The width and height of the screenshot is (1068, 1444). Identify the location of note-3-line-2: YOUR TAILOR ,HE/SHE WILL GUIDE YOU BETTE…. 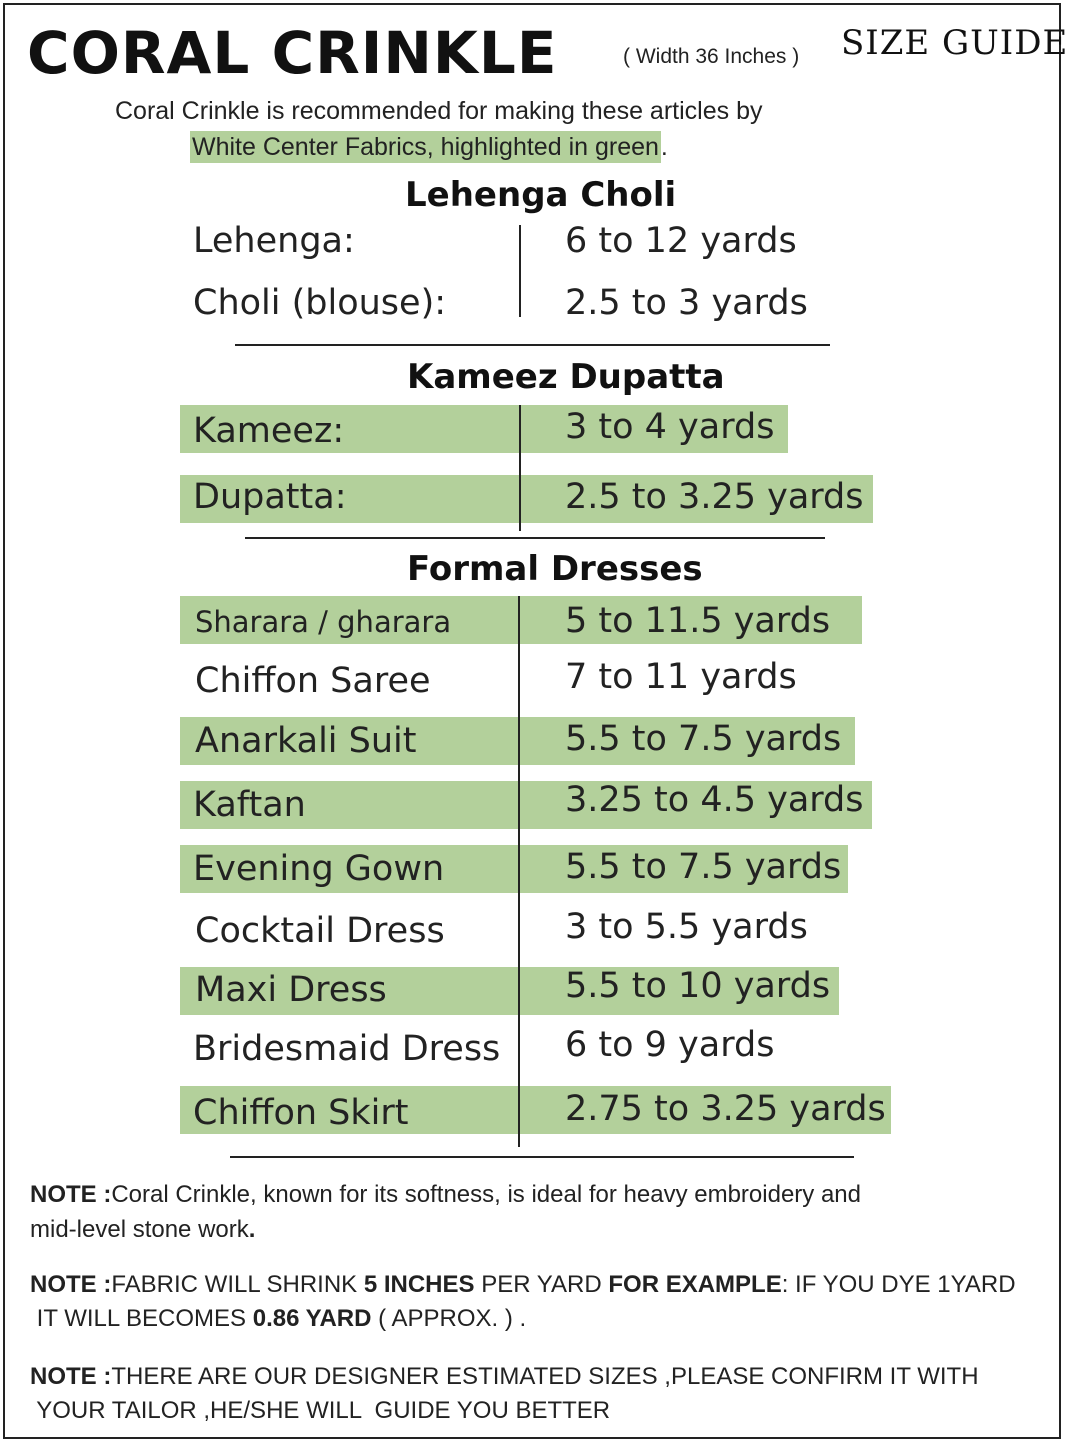
(320, 1410).